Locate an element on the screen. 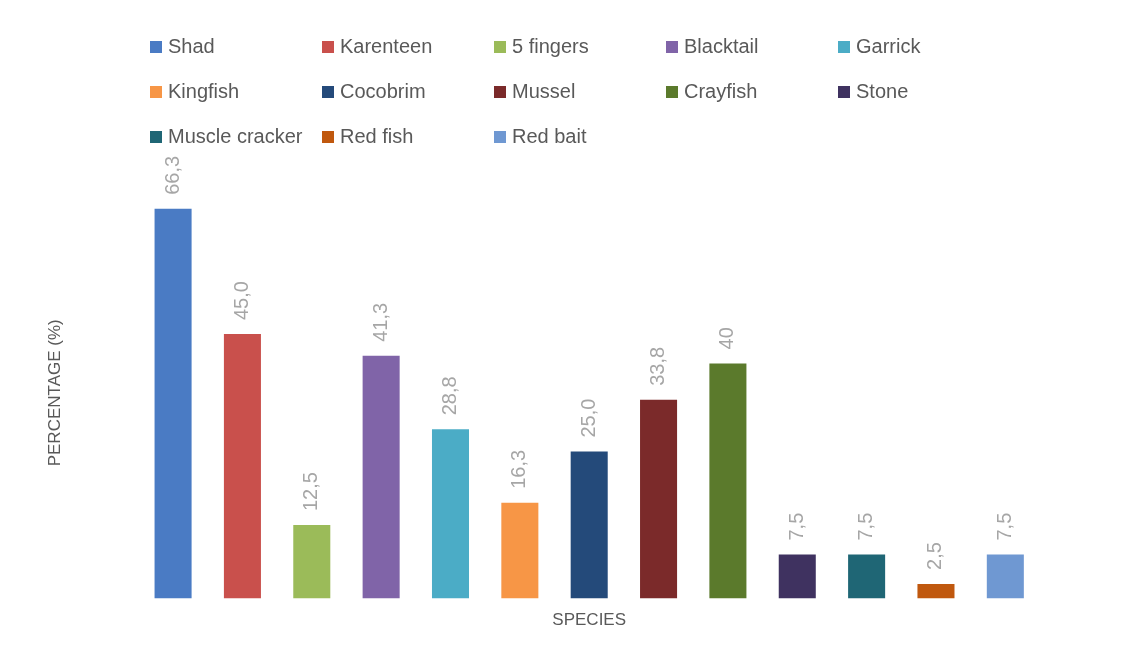 This screenshot has height=660, width=1122. data-label: 40 is located at coordinates (726, 338).